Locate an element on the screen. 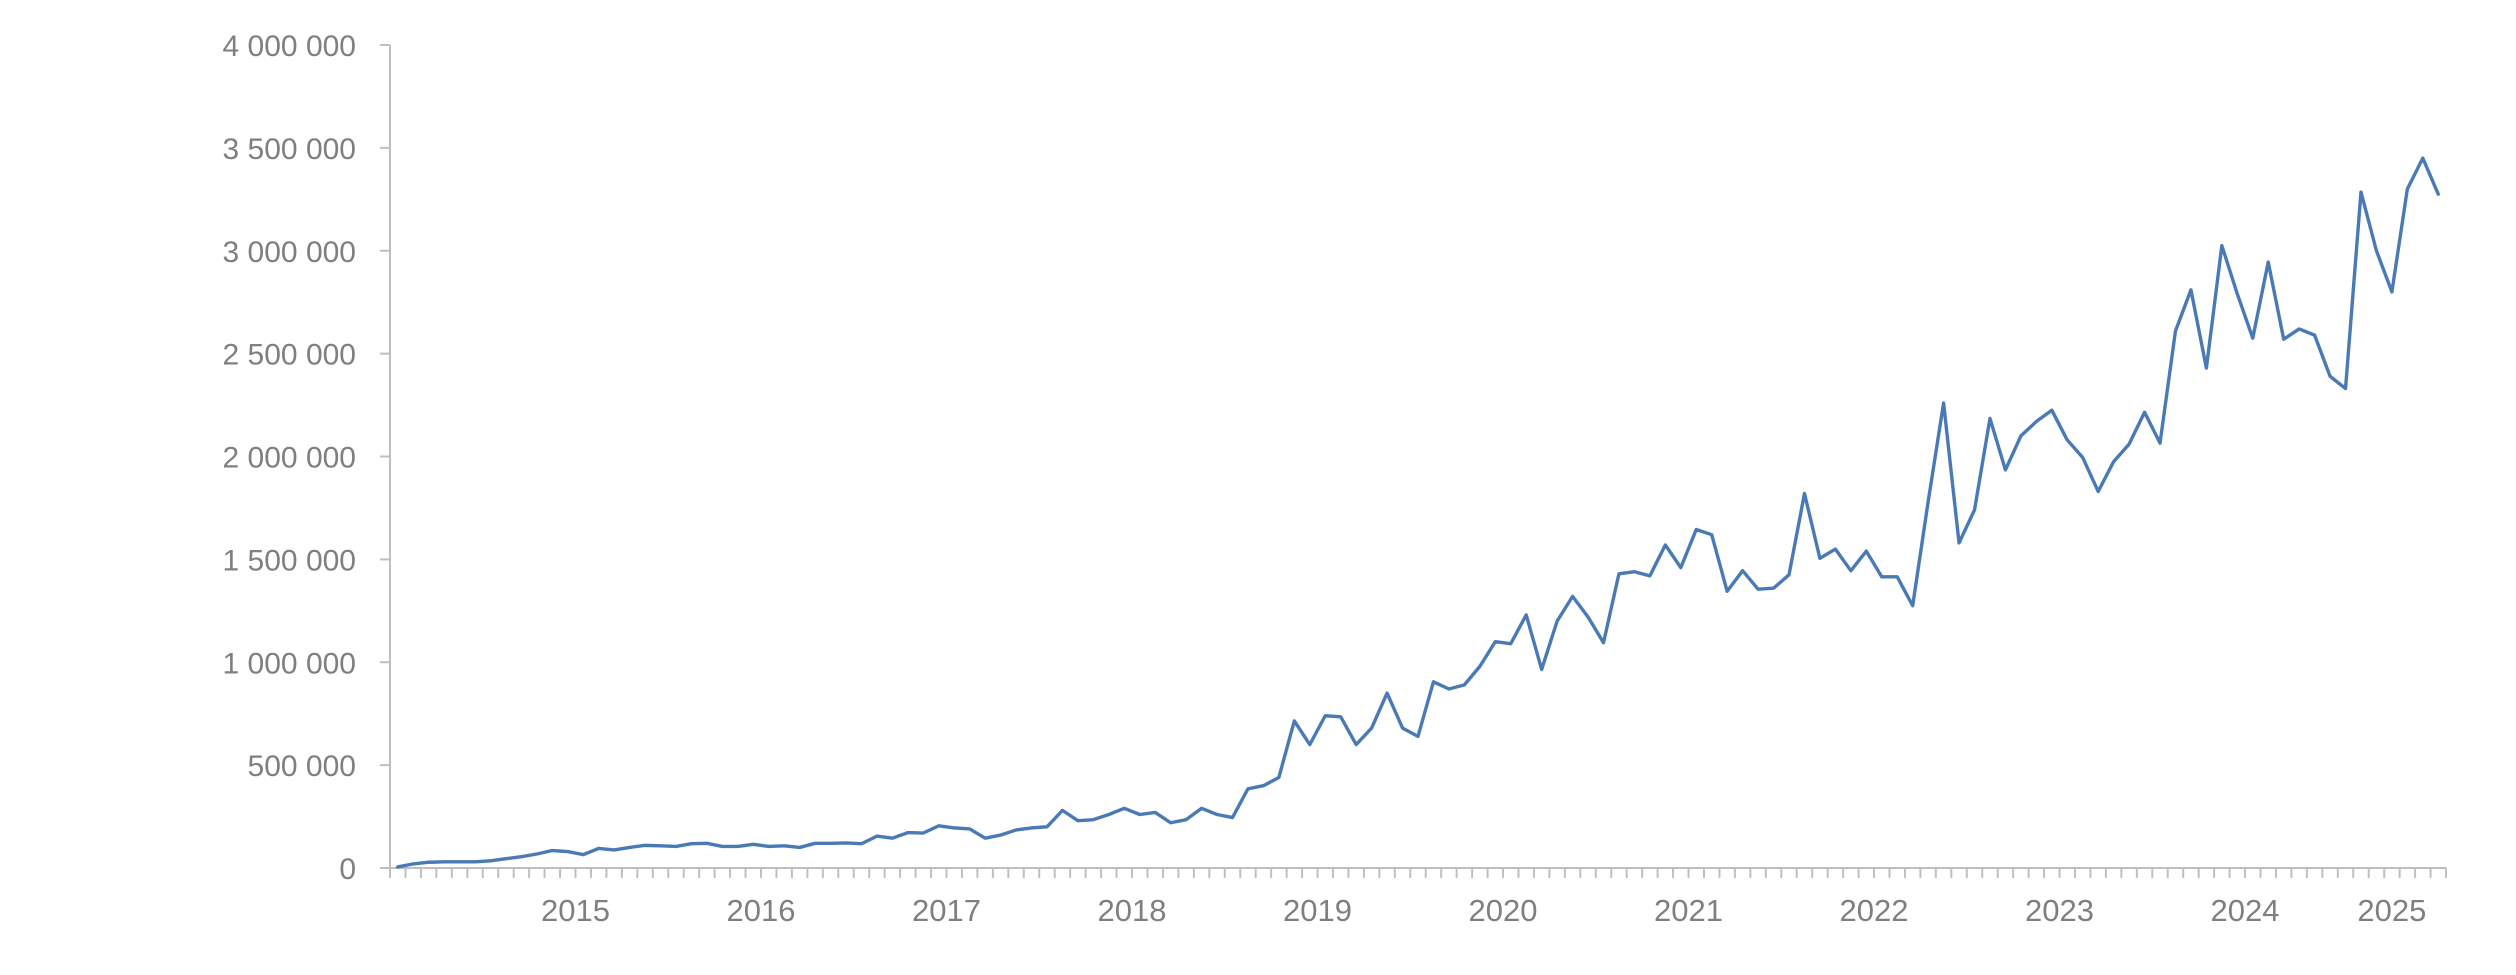 The image size is (2516, 975). y-tick-label: 1 500 000 is located at coordinates (289, 560).